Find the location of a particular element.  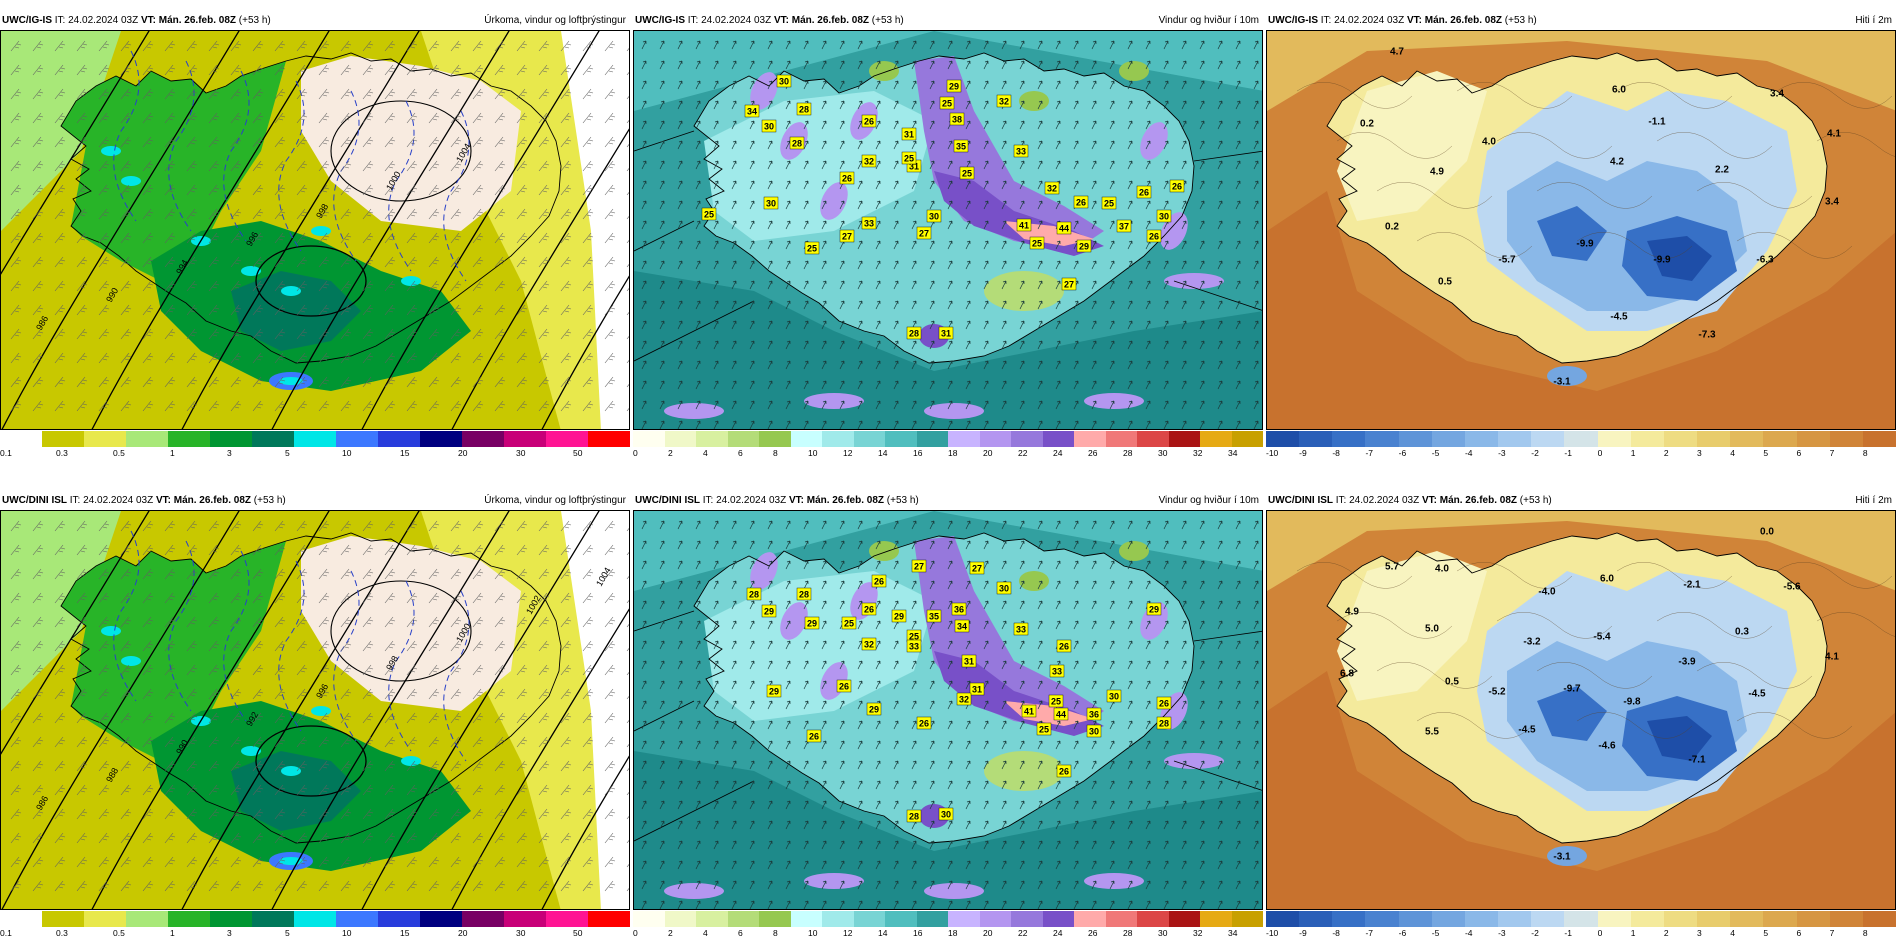

svg-text: -6.3 is located at coordinates (1765, 260).